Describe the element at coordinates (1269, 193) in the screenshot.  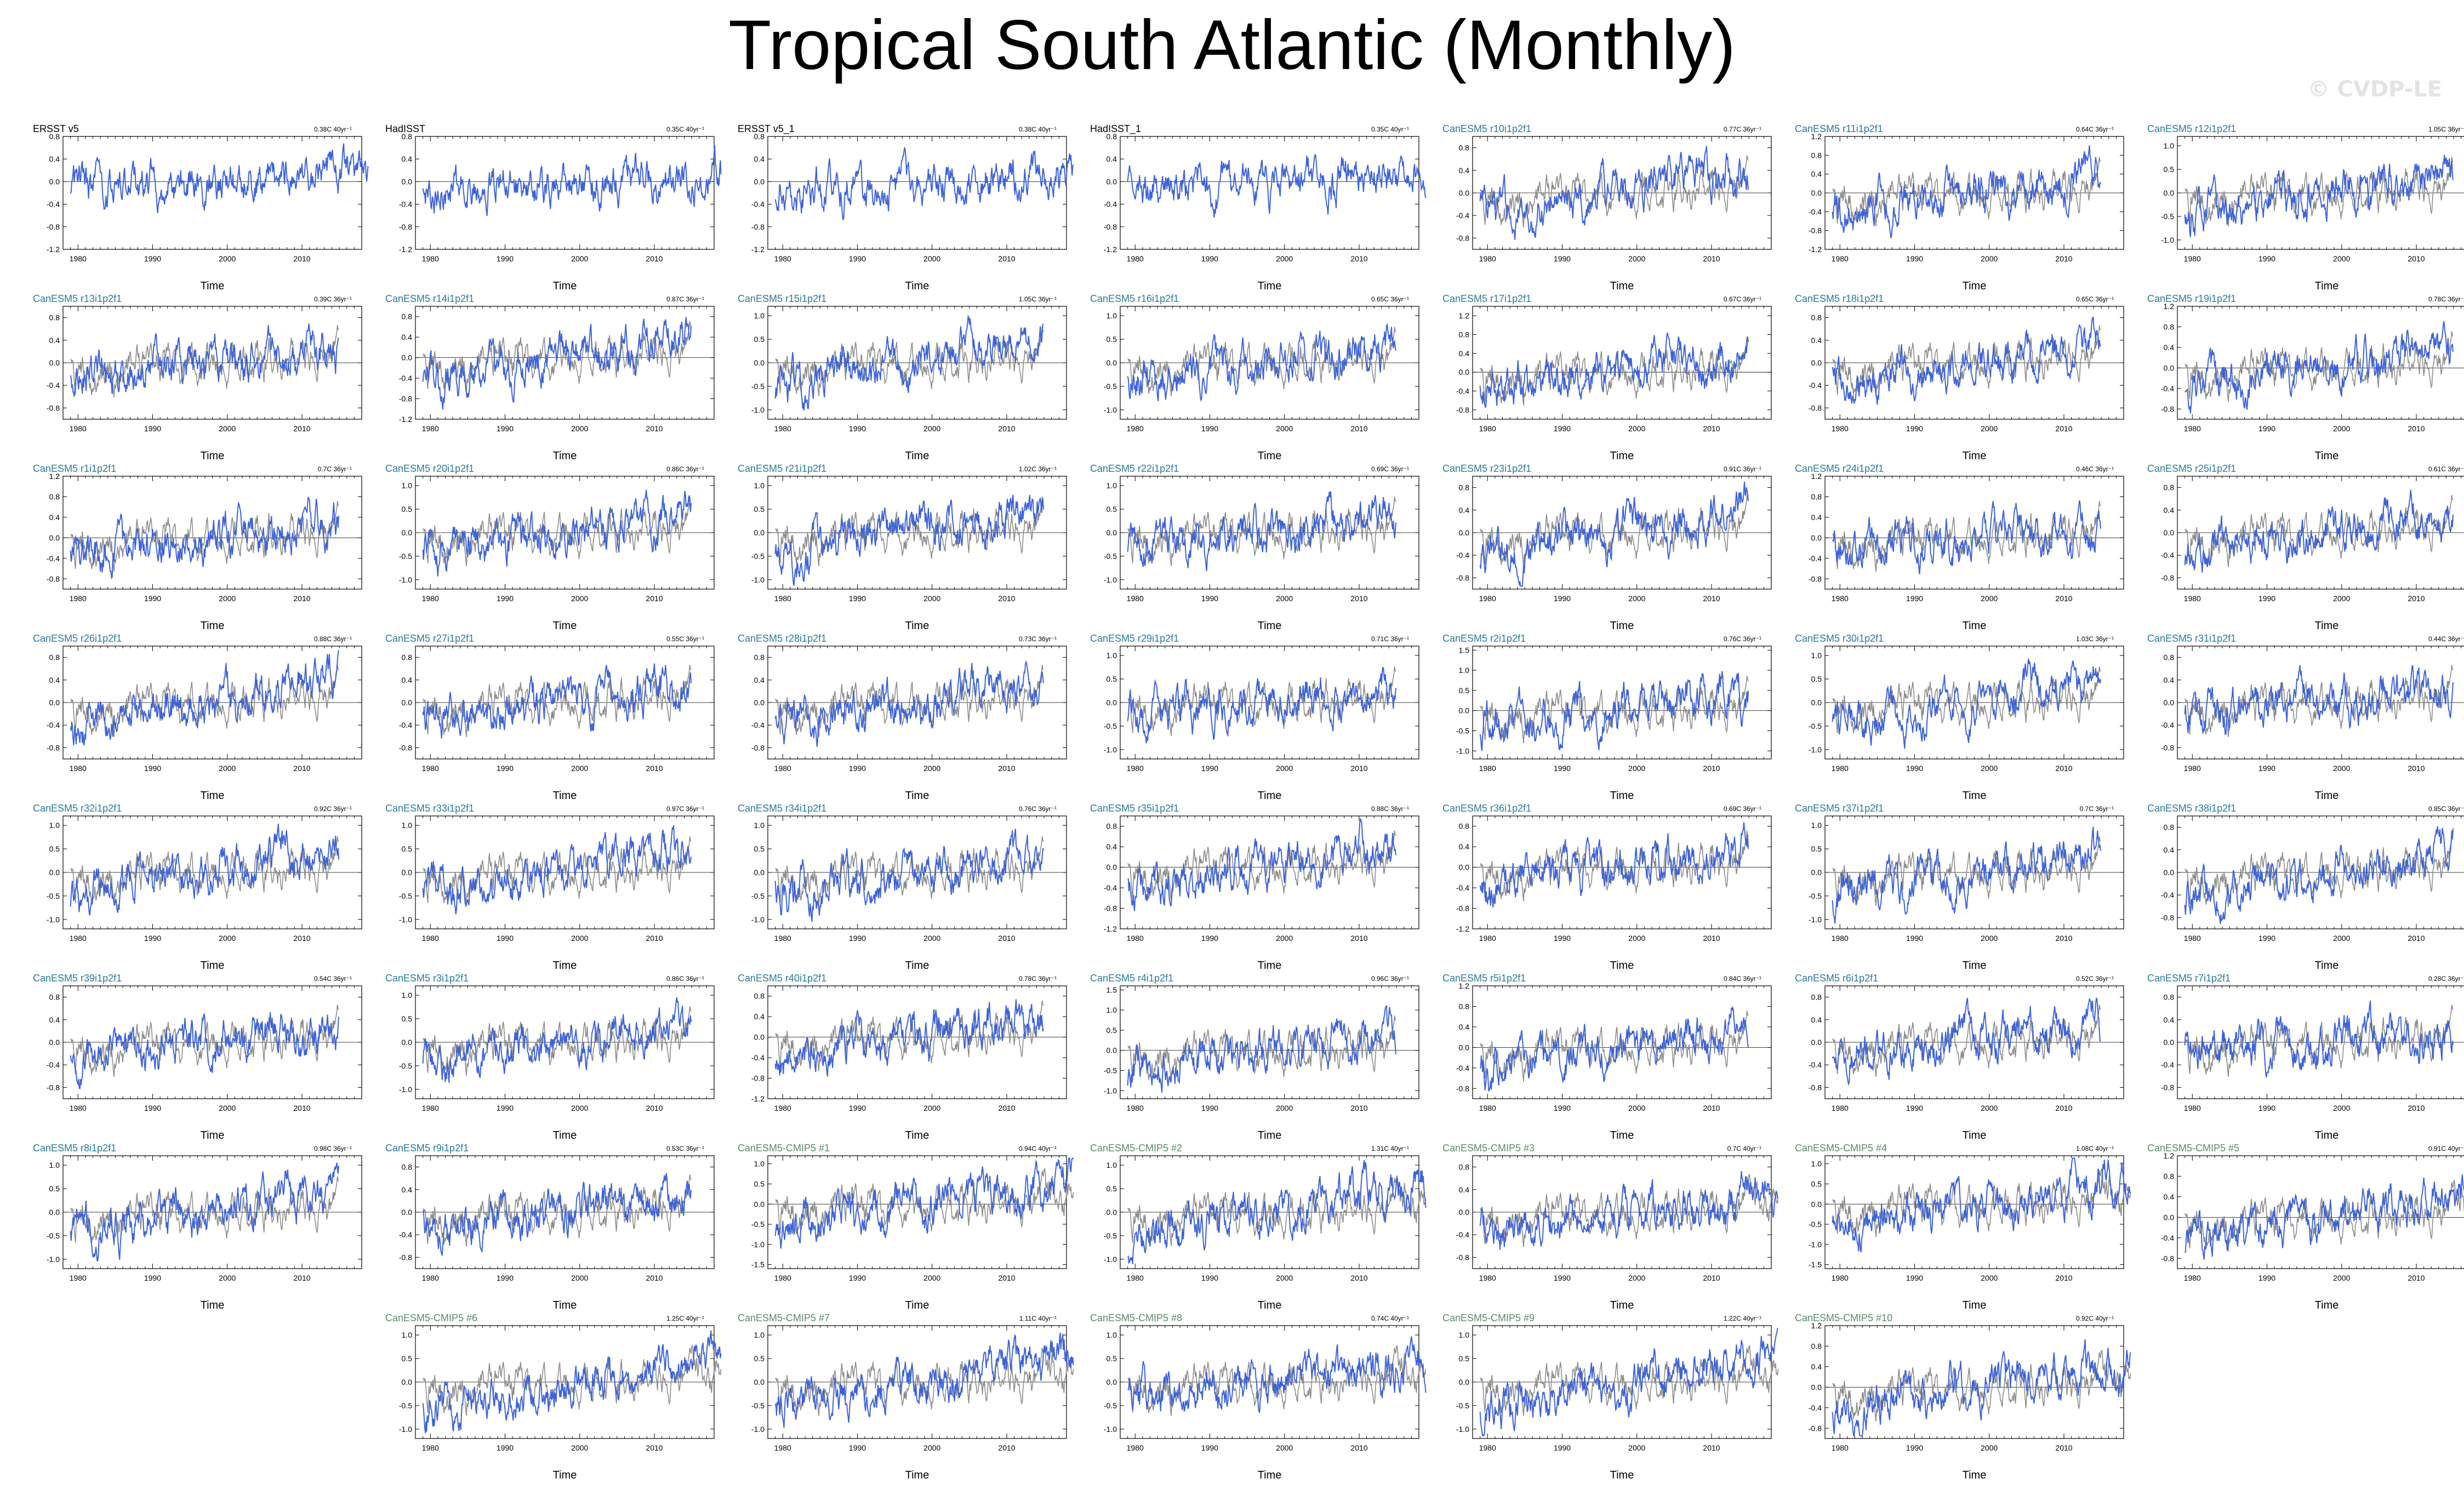
I see `plot-frame` at that location.